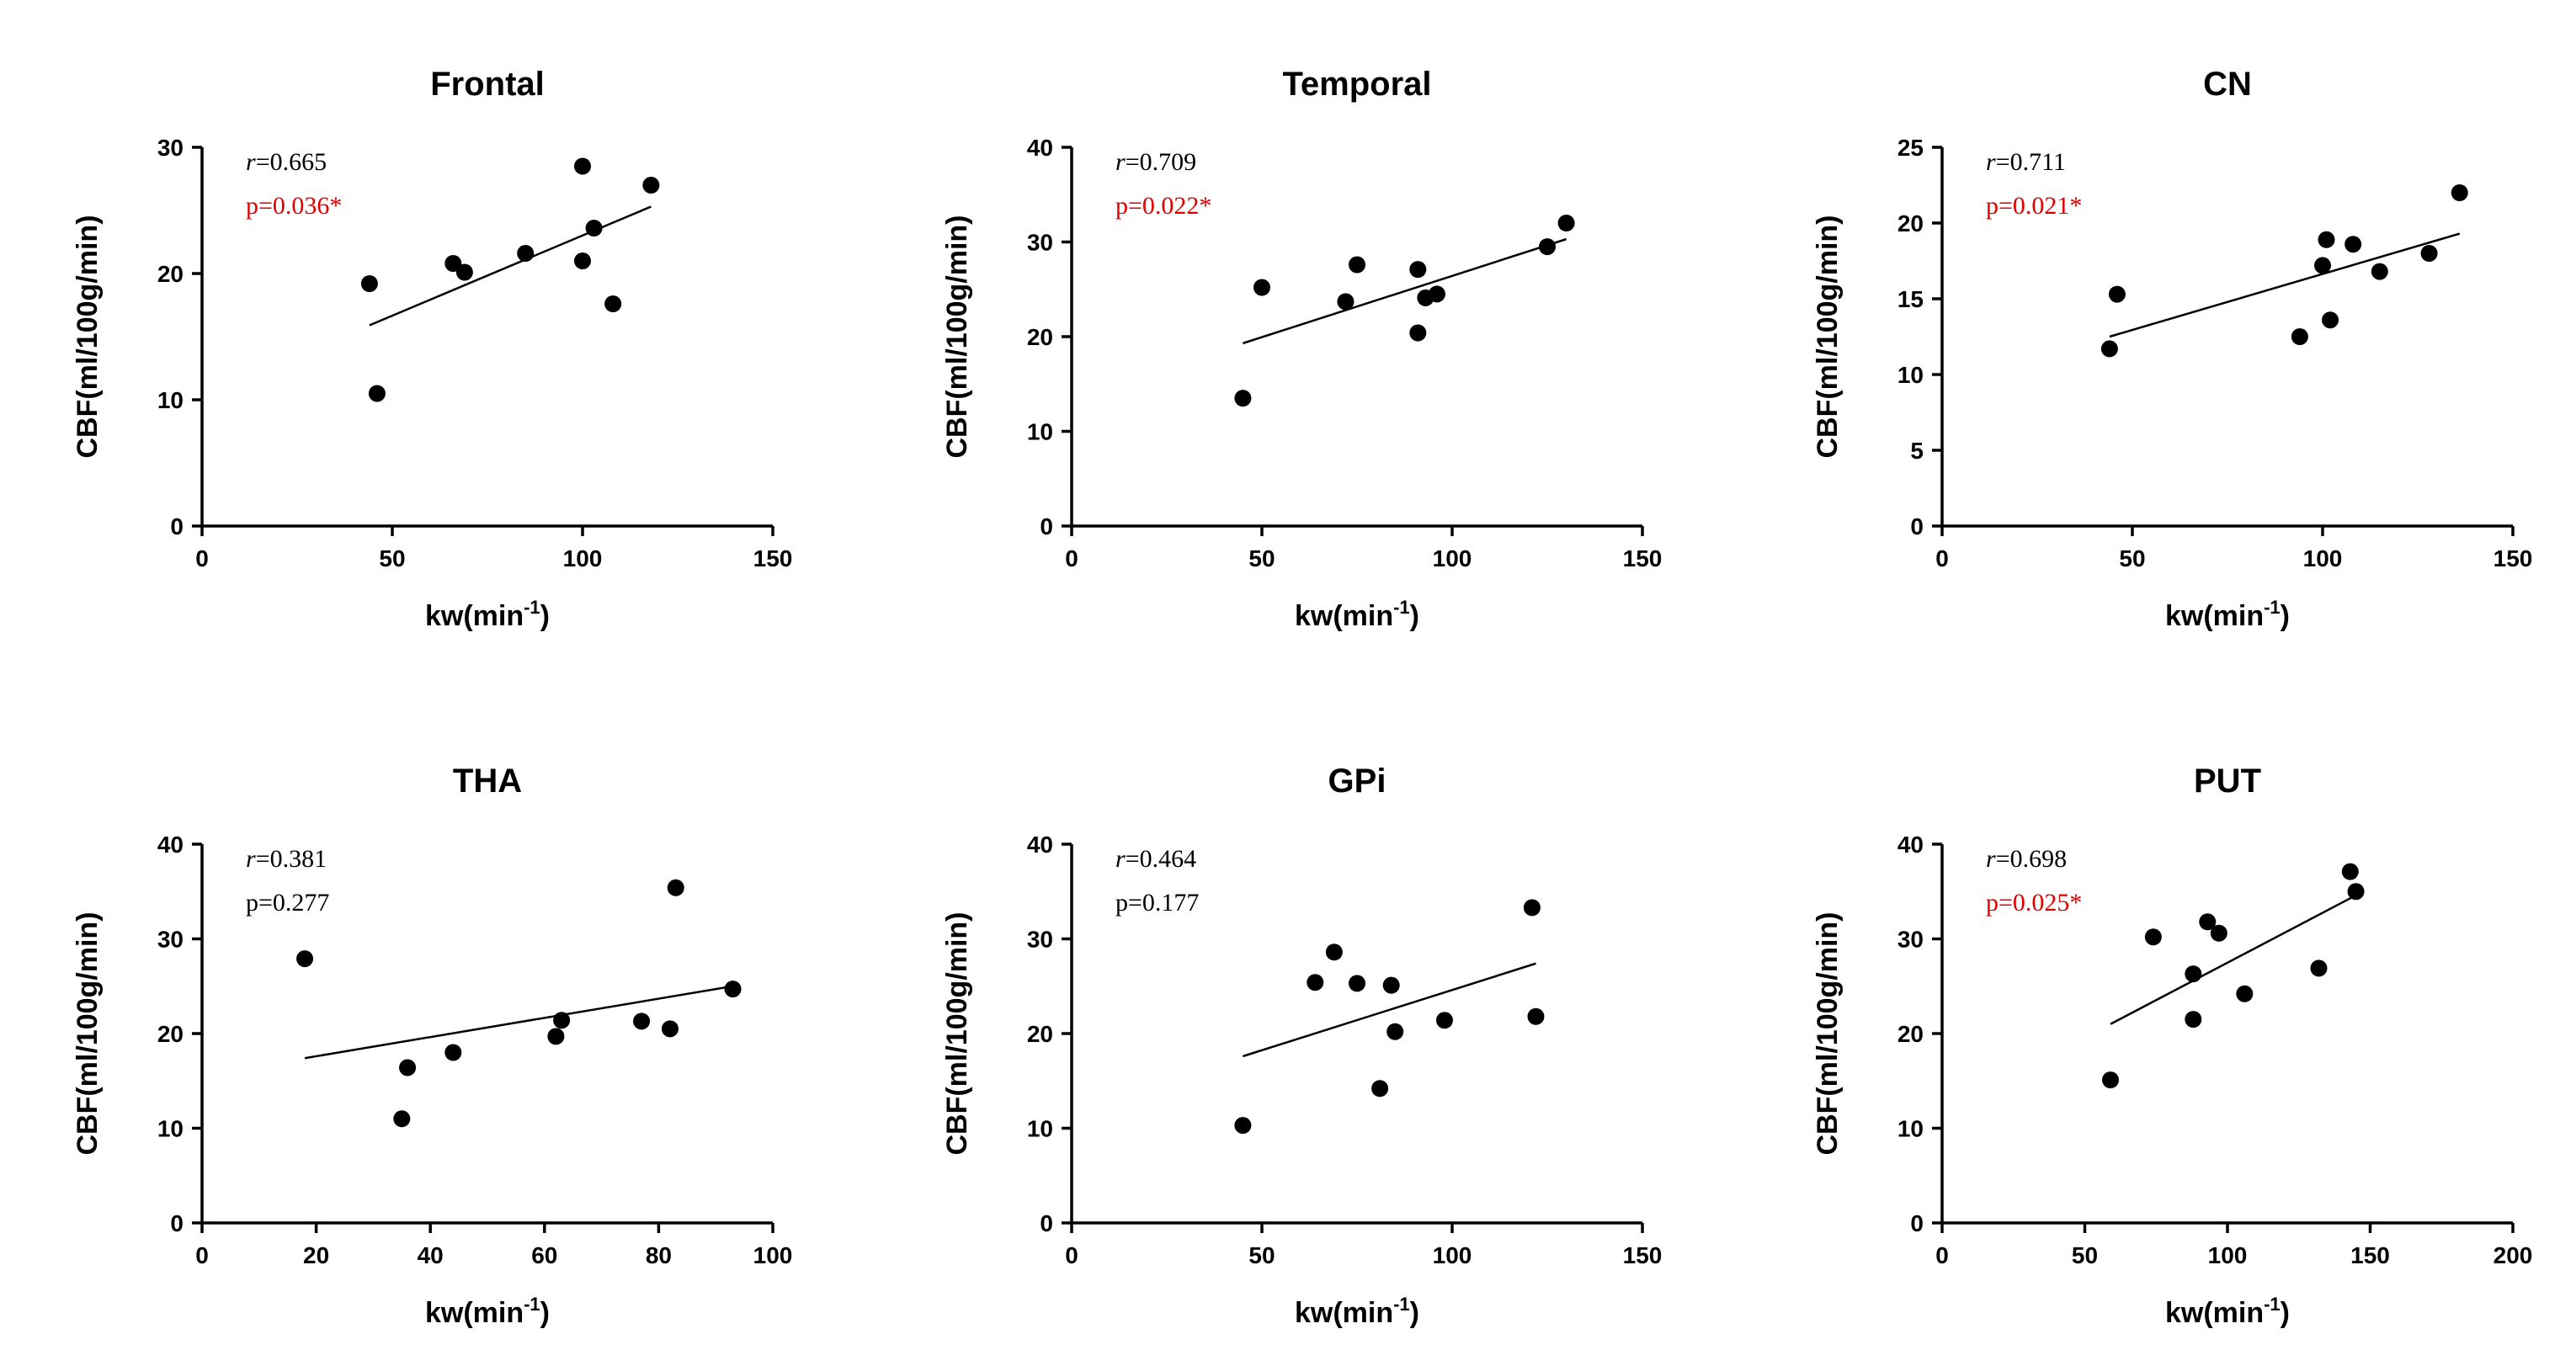 This screenshot has width=2576, height=1366. Describe the element at coordinates (544, 1255) in the screenshot. I see `x-tick-label: 60` at that location.